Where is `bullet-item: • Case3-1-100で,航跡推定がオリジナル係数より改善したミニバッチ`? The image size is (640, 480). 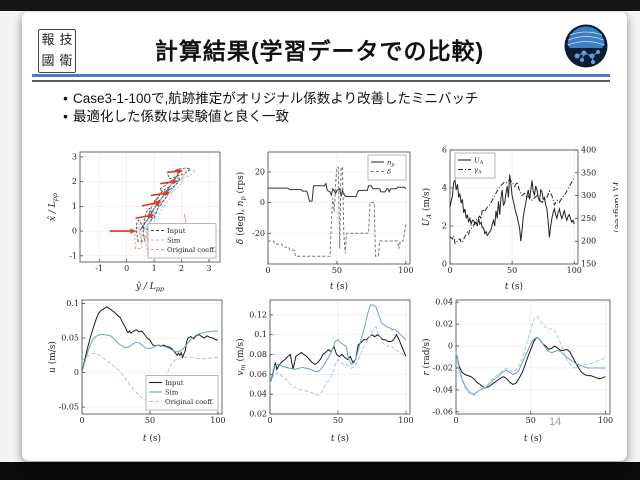 bullet-item: • Case3-1-100で,航跡推定がオリジナル係数より改善したミニバッチ is located at coordinates (268, 99).